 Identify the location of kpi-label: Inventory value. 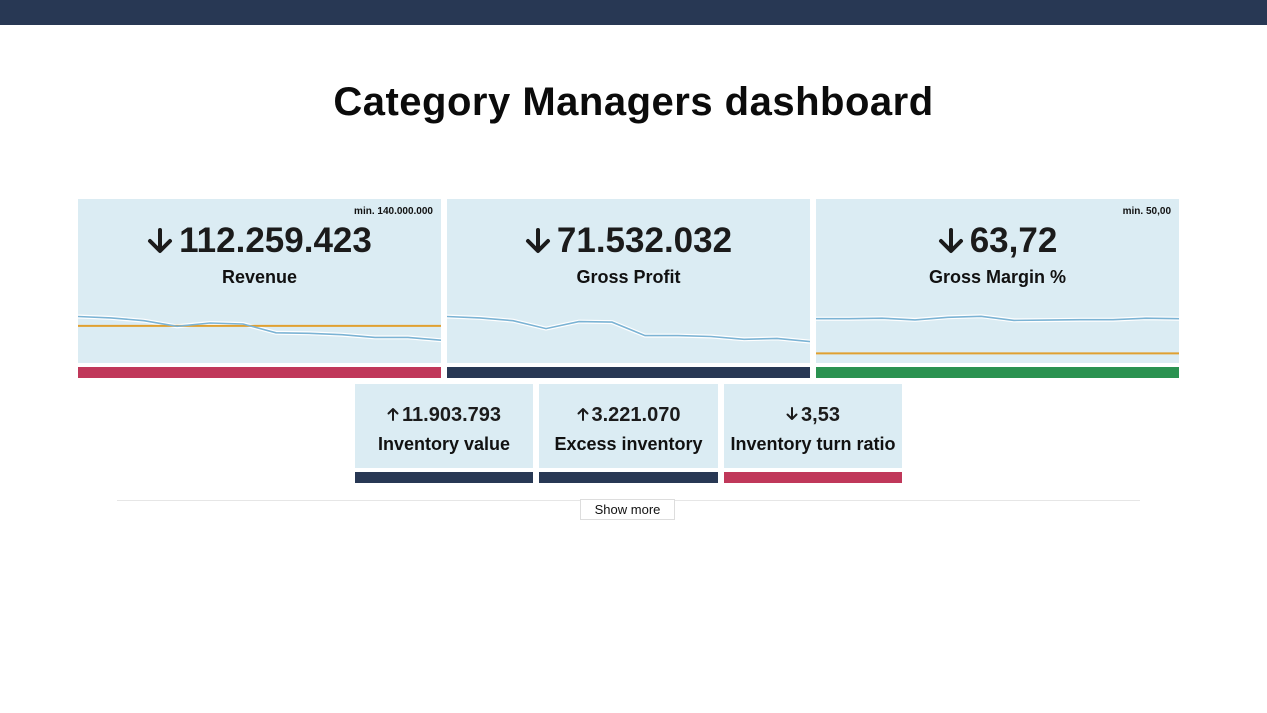
(444, 444).